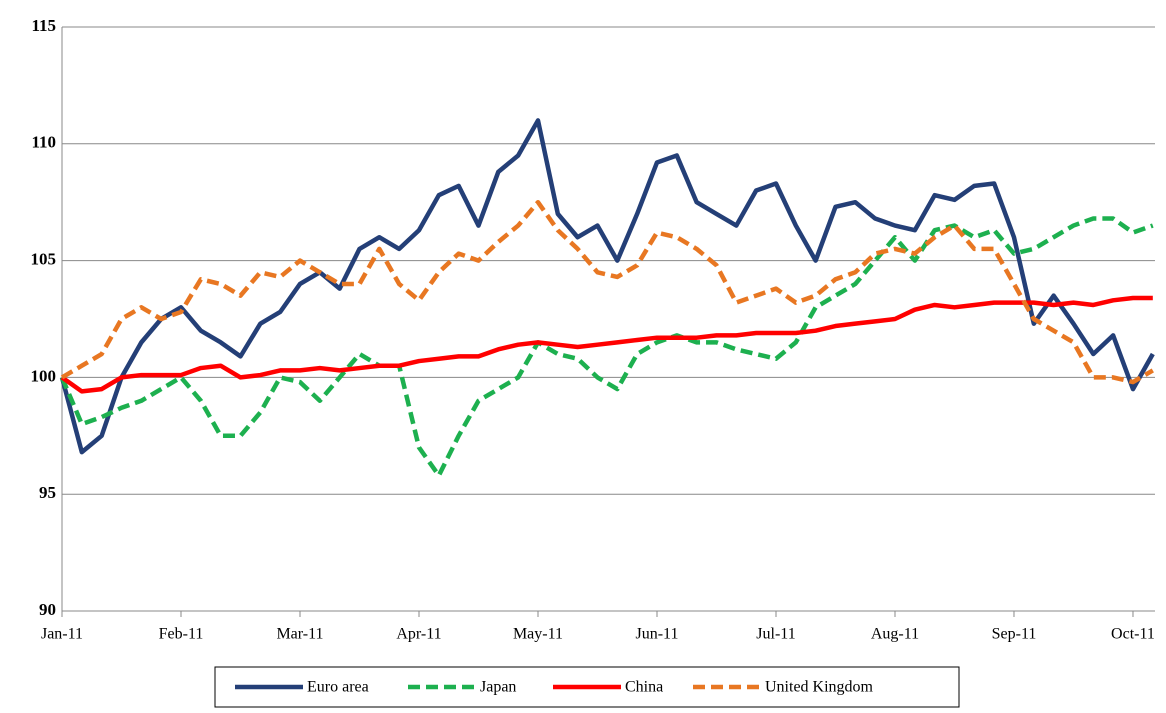 The image size is (1166, 713). What do you see at coordinates (43, 142) in the screenshot?
I see `y-tick-label: 110` at bounding box center [43, 142].